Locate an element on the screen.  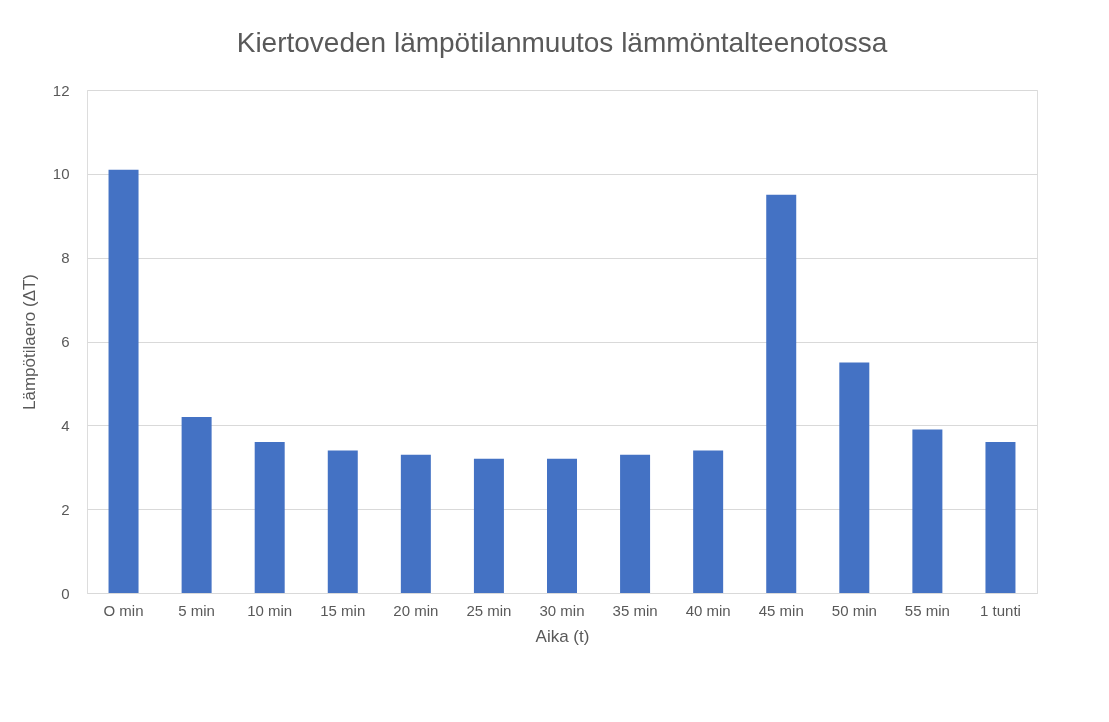
x-tick-label: 20 min is located at coordinates (416, 610).